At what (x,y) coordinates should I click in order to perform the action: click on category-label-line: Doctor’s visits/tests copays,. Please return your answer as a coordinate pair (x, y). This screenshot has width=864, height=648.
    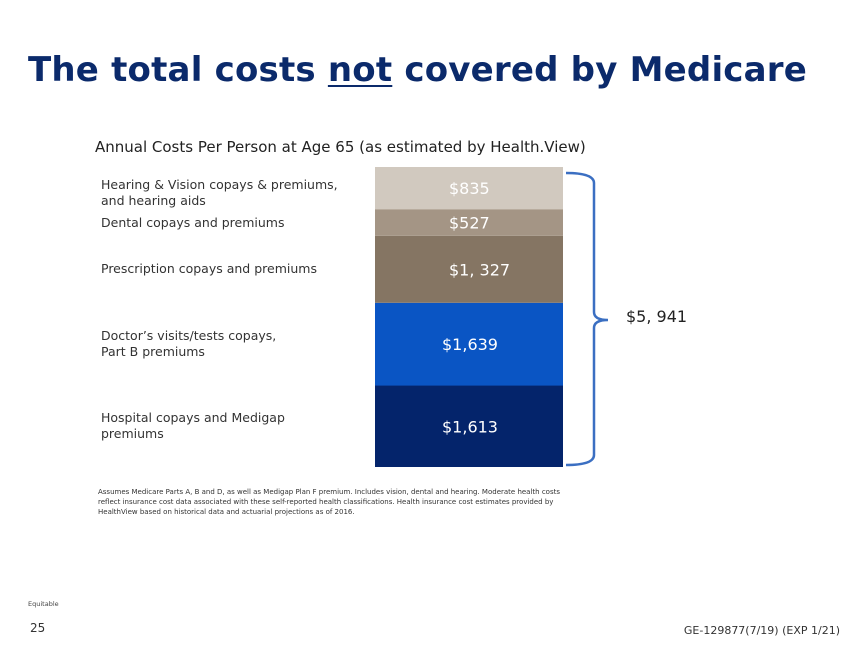
    Looking at the image, I should click on (189, 336).